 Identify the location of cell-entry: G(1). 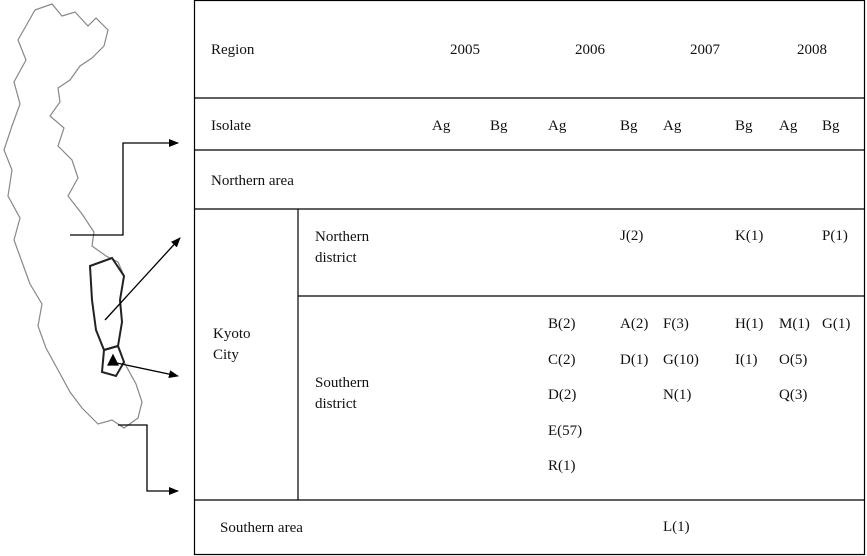
(836, 324).